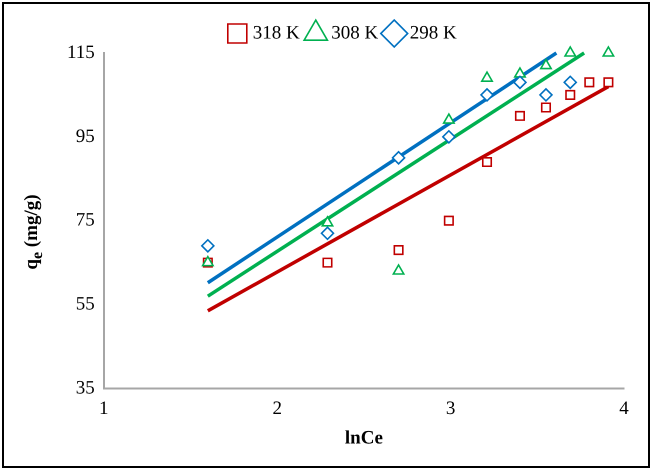  I want to click on x-tick-label: 1, so click(104, 408).